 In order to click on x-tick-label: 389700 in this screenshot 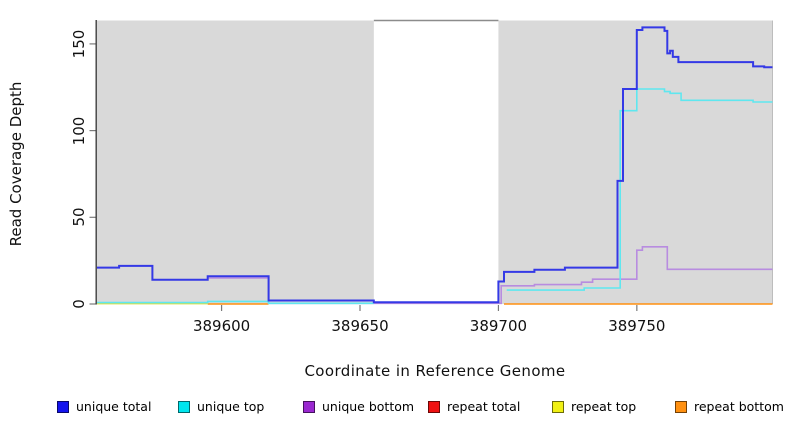, I will do `click(498, 326)`.